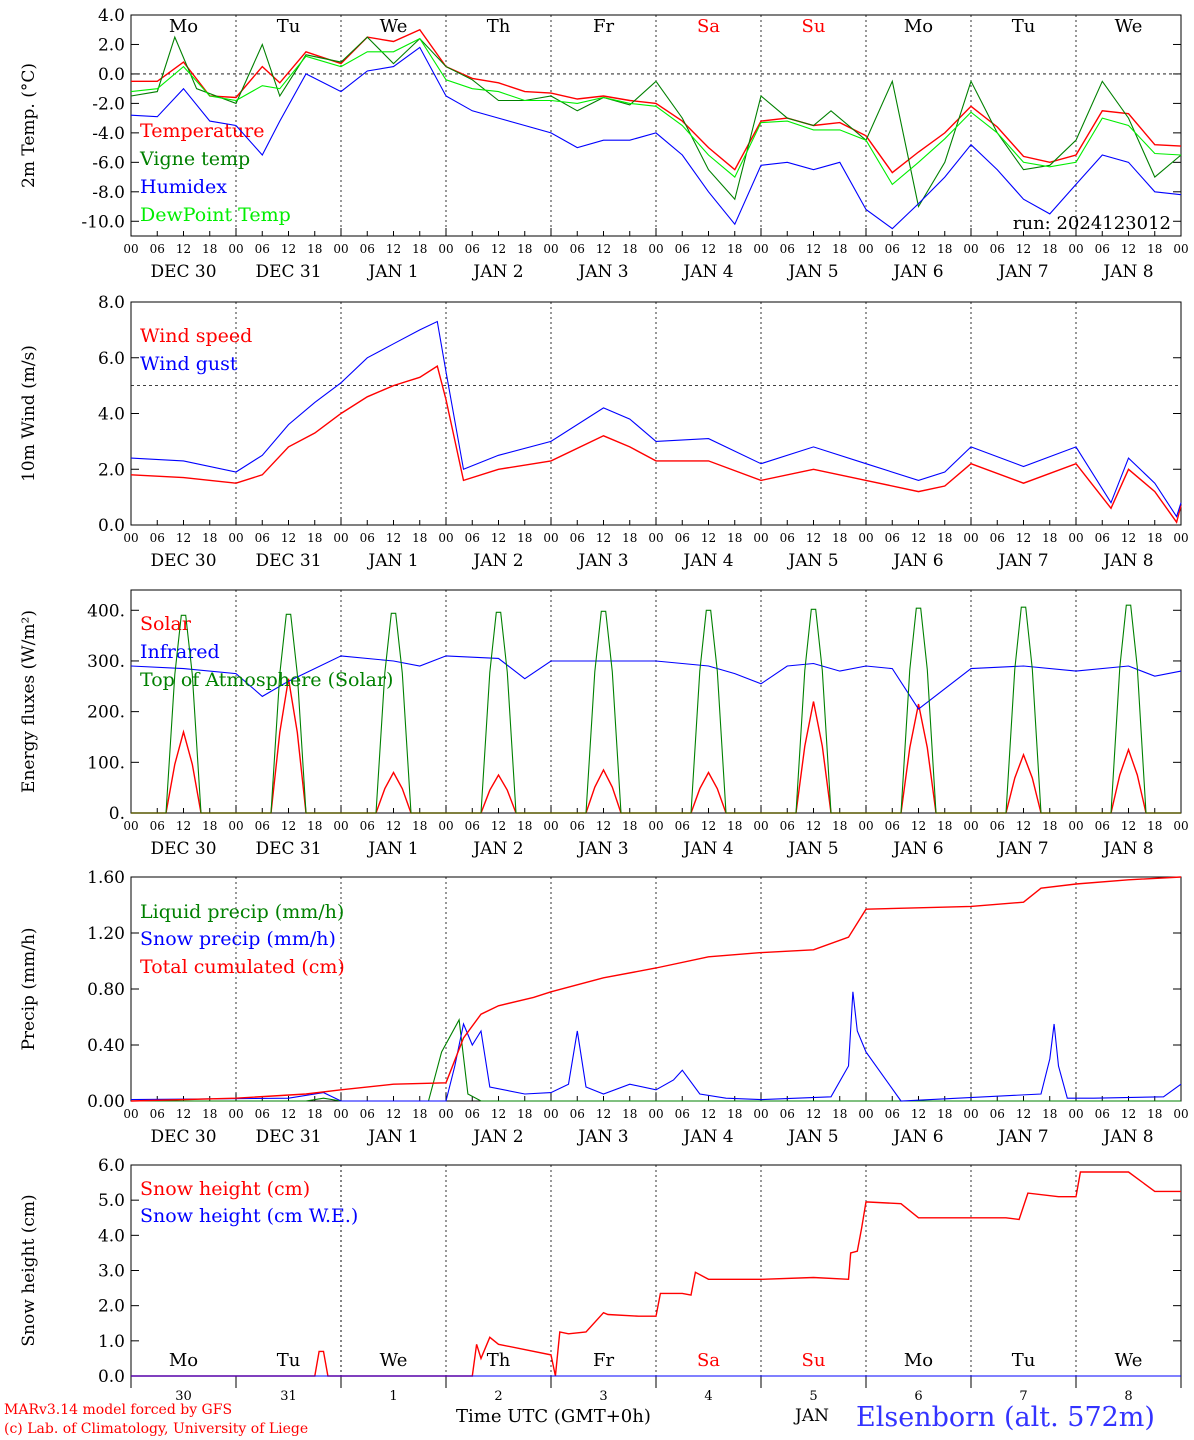  What do you see at coordinates (288, 272) in the screenshot?
I see `date-label: DEC 31` at bounding box center [288, 272].